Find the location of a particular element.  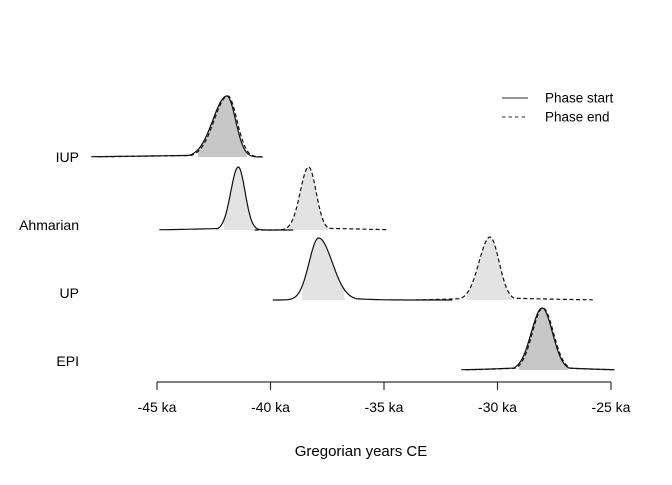

density-fill-iup-start is located at coordinates (222, 126).